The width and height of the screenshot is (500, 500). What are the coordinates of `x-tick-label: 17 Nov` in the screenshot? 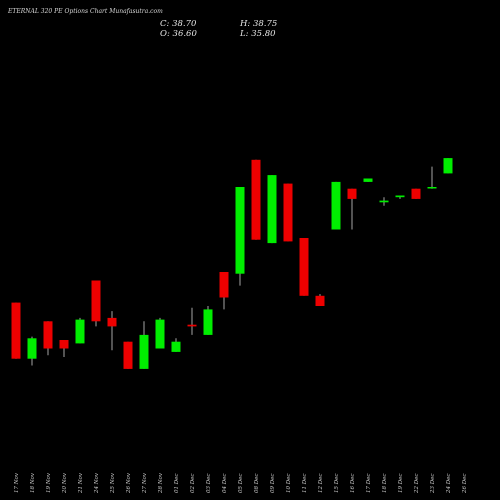 It's located at (17, 482).